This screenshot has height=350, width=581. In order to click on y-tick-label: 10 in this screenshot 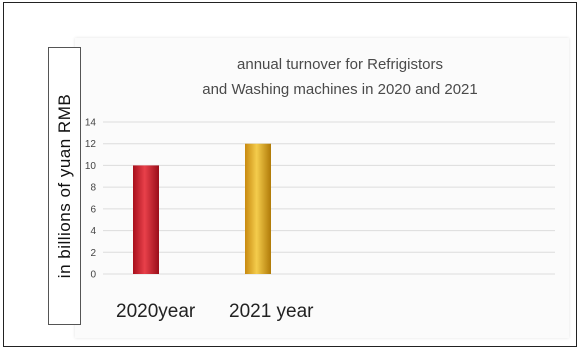, I will do `click(91, 166)`.